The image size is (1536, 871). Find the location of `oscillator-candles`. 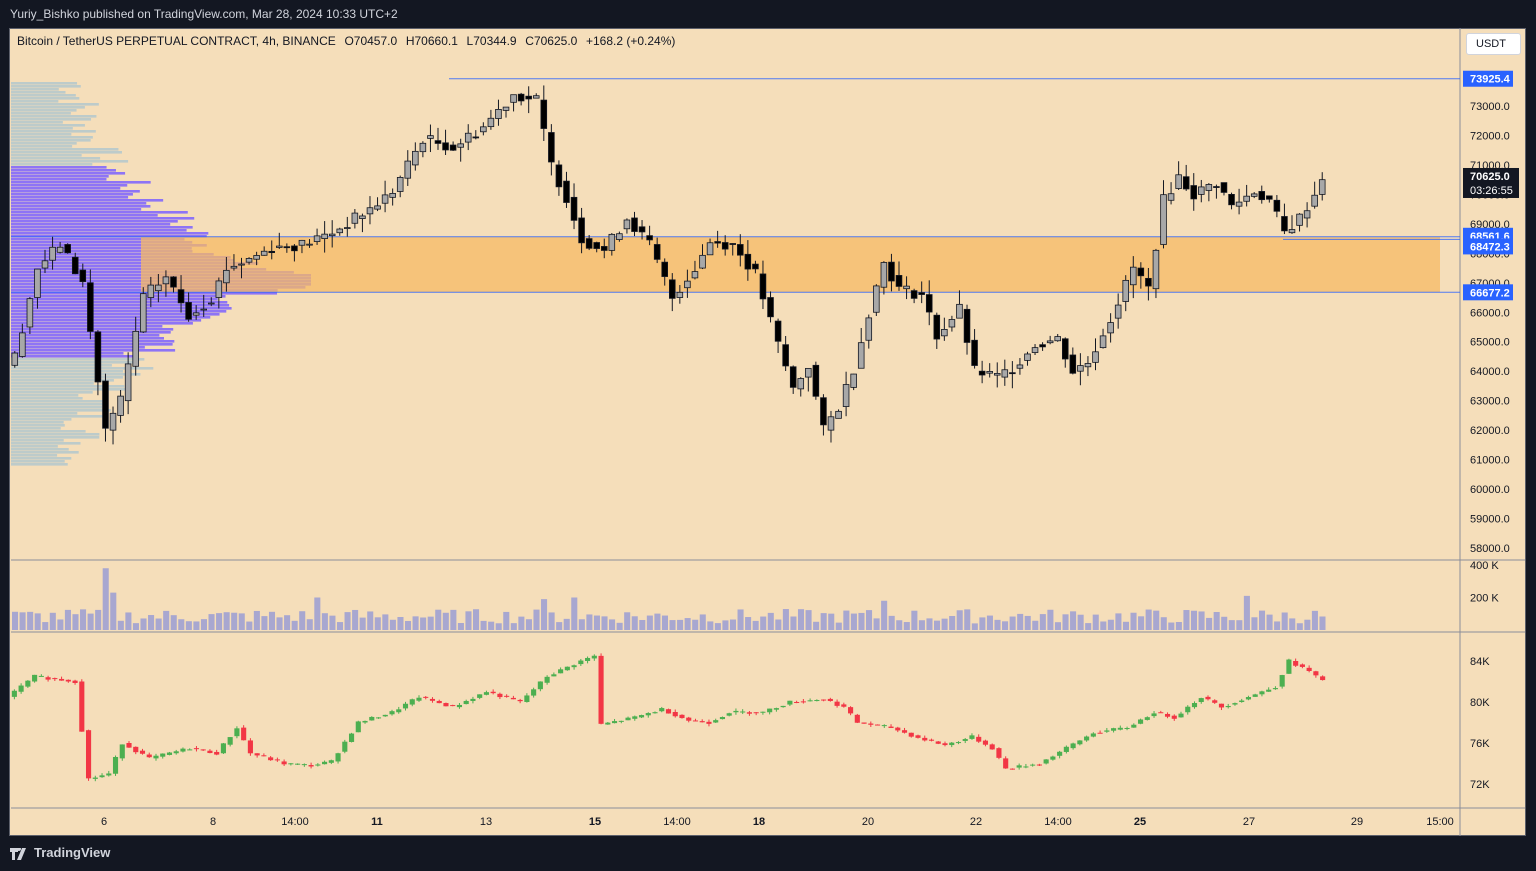

oscillator-candles is located at coordinates (668, 717).